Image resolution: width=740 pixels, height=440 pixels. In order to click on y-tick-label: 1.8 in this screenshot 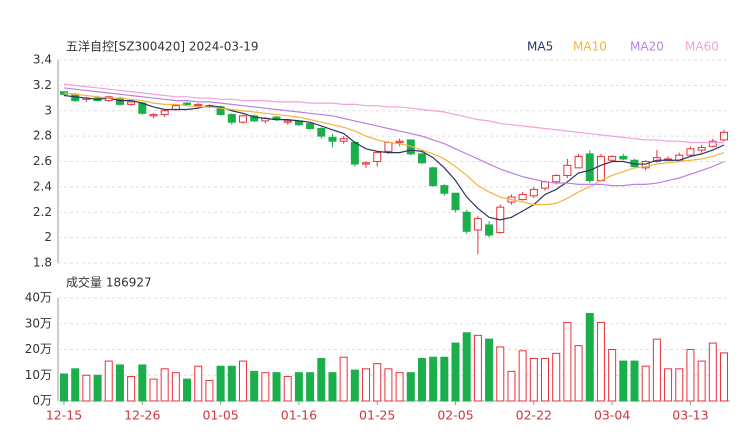, I will do `click(42, 263)`.